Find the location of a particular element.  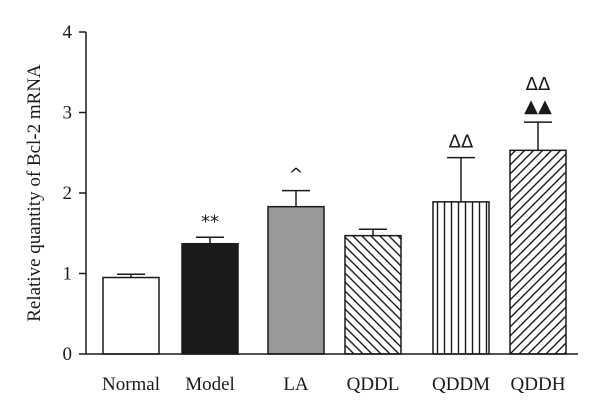

bar-normal is located at coordinates (131, 315).